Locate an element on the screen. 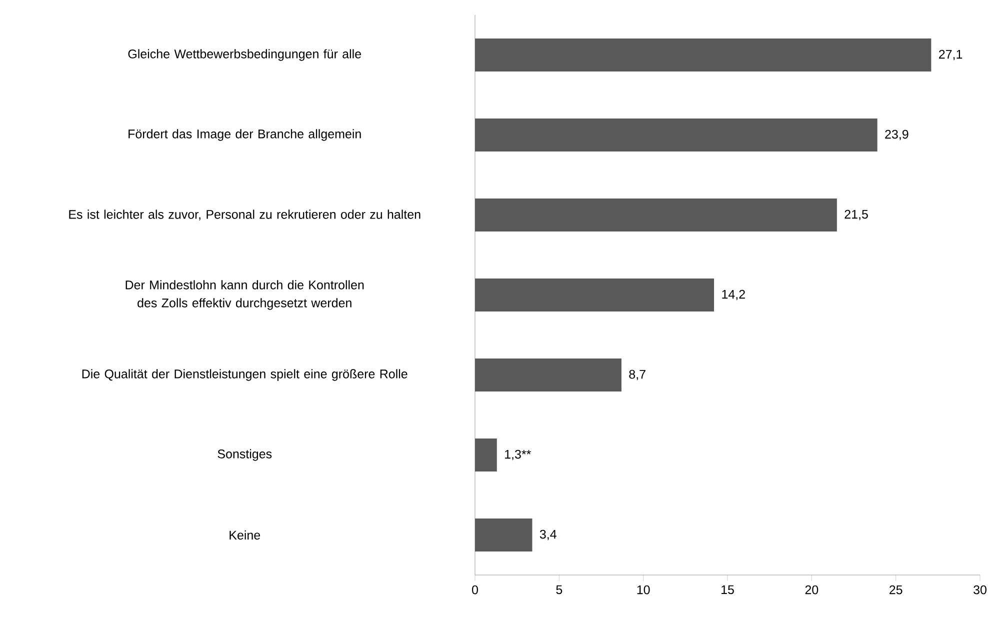 This screenshot has height=624, width=1000. y-tick-label: Sonstiges is located at coordinates (245, 455).